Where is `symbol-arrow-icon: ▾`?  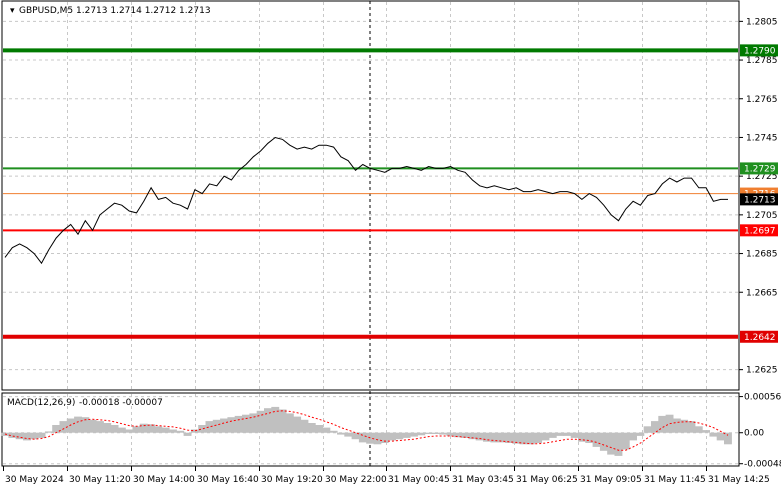 symbol-arrow-icon: ▾ is located at coordinates (12, 11).